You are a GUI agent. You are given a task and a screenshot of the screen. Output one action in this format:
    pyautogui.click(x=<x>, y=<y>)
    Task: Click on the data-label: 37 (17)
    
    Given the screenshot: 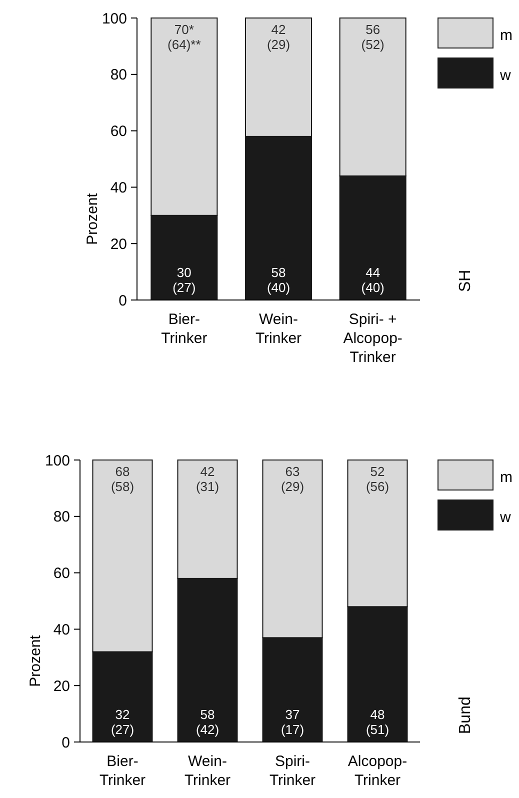 What is the action you would take?
    pyautogui.click(x=292, y=722)
    